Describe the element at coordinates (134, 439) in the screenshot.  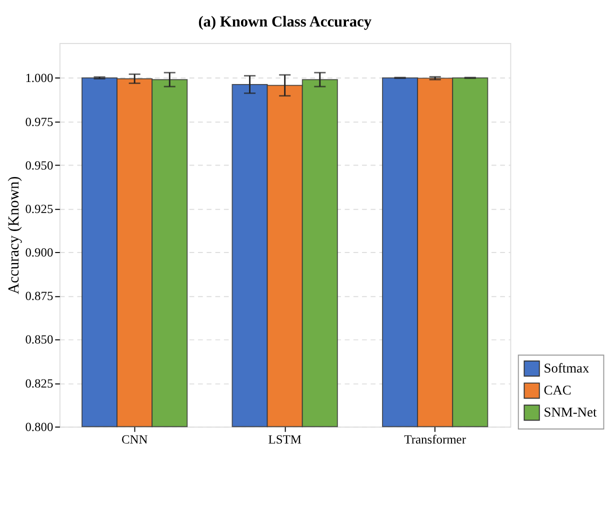
I see `x-tick-label: CNN` at that location.